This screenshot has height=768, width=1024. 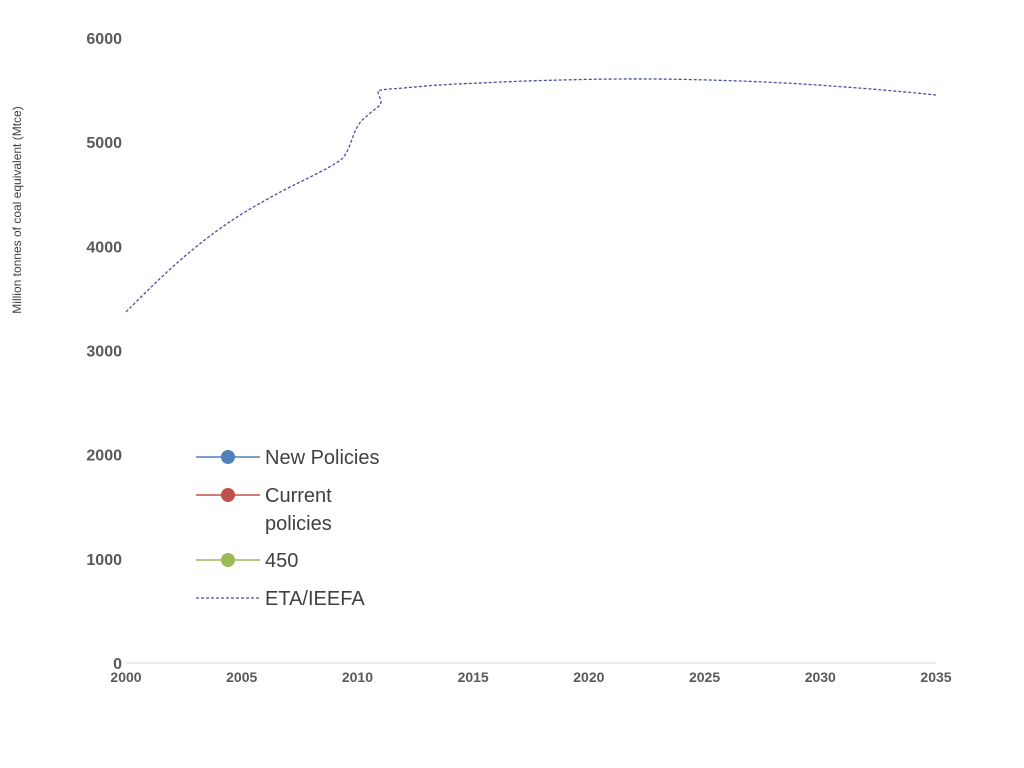 I want to click on x-tick-label: 2020, so click(x=588, y=677).